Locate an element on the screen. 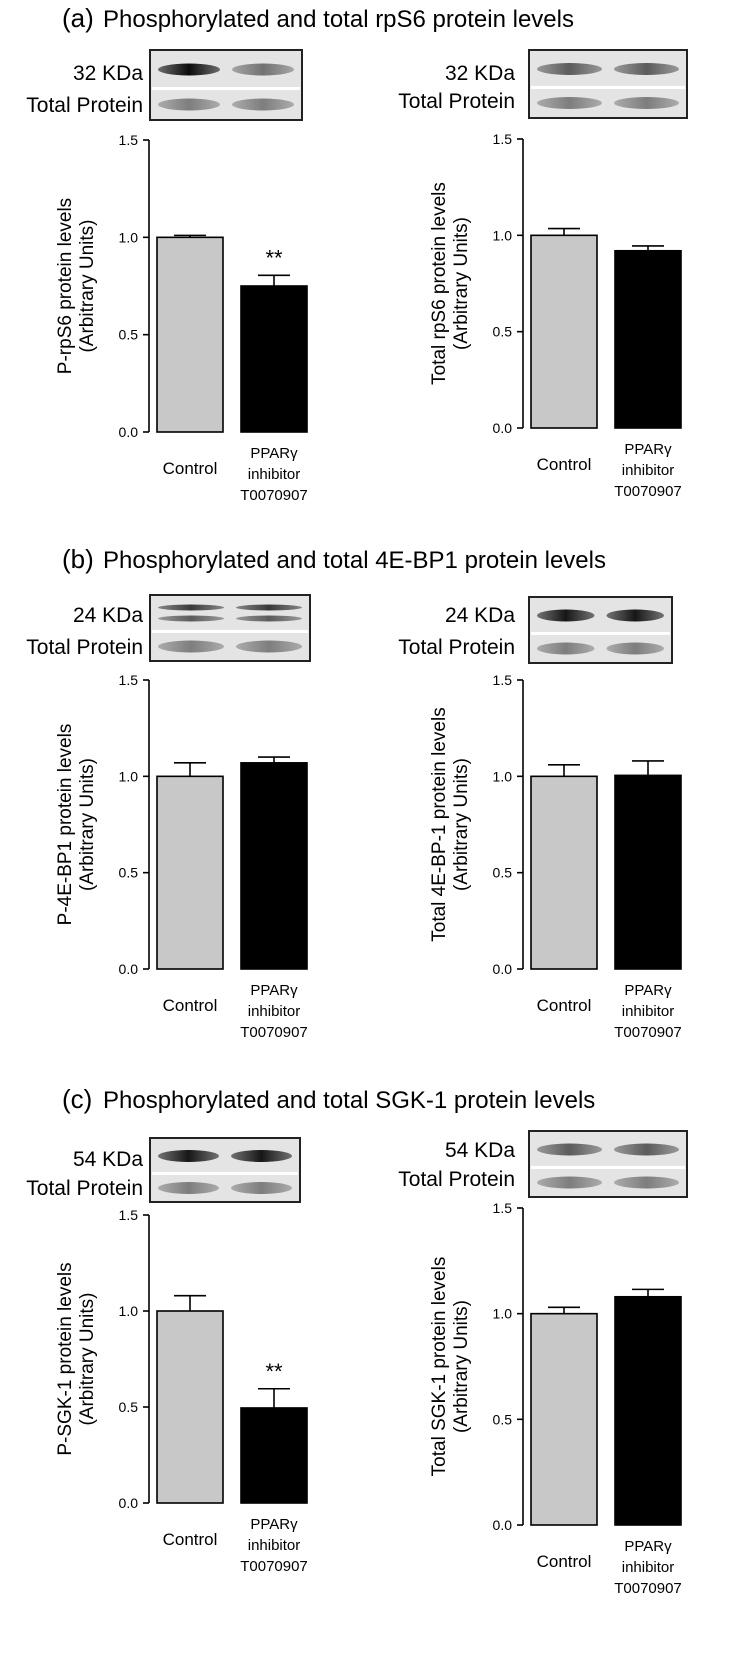  panel-c-left-blot: 54 KDa Total Protein is located at coordinates (163, 1170).